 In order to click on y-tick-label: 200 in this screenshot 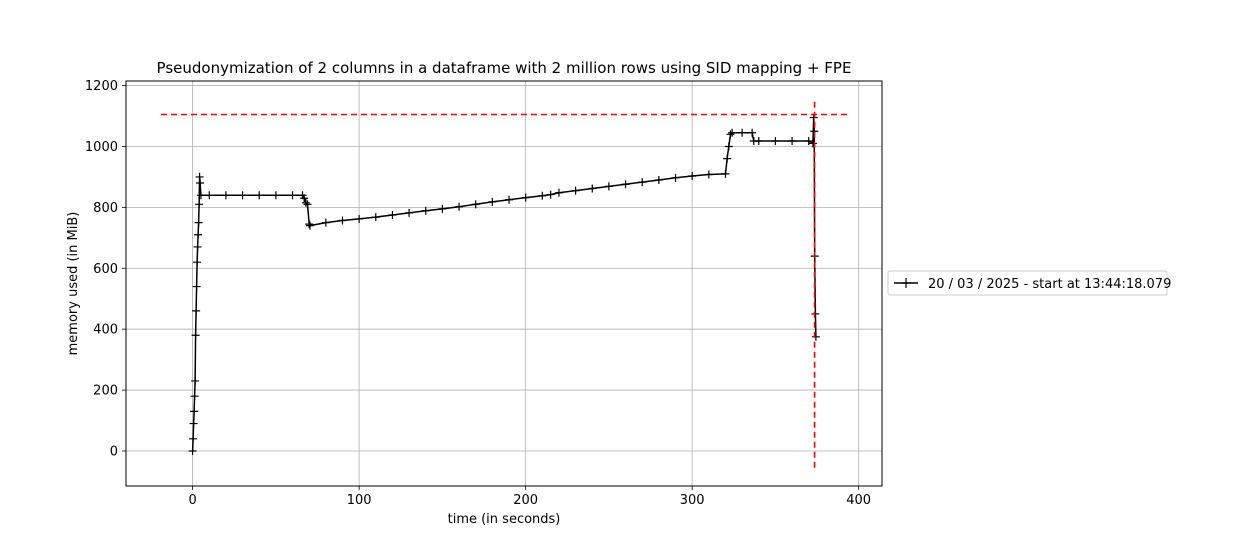, I will do `click(105, 391)`.